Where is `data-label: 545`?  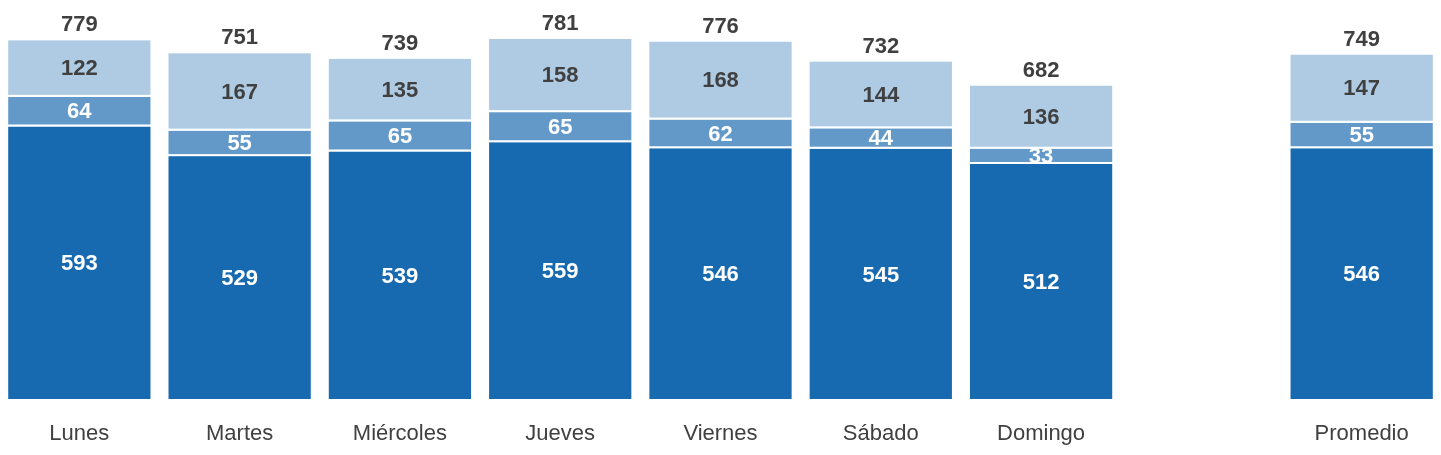
data-label: 545 is located at coordinates (881, 274).